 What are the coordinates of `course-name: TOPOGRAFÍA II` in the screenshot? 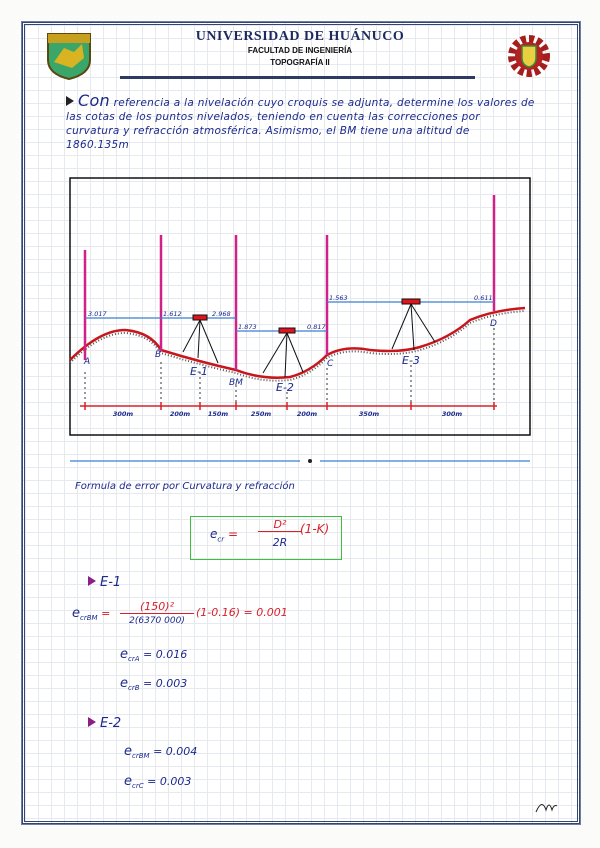 It's located at (300, 62).